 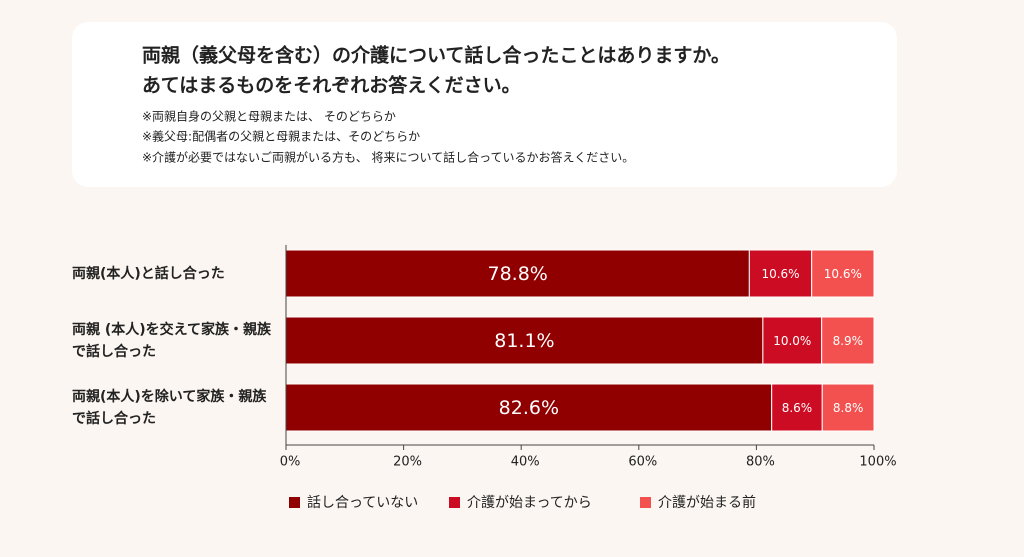 I want to click on x-tick-label: 20%, so click(x=407, y=462).